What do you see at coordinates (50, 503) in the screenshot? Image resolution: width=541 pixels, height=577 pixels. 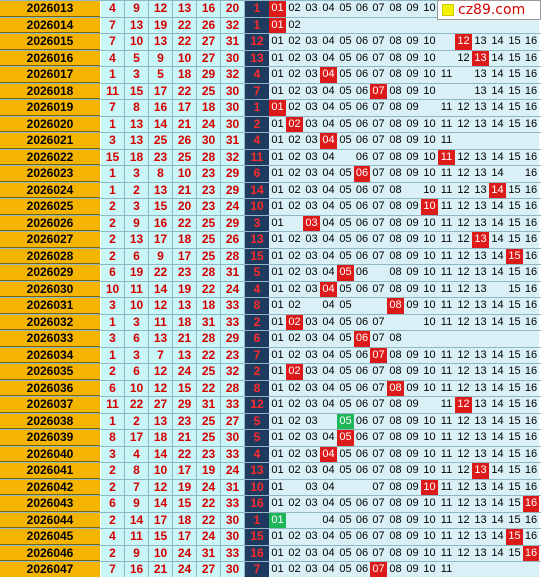 I see `issue-number: 2026043` at bounding box center [50, 503].